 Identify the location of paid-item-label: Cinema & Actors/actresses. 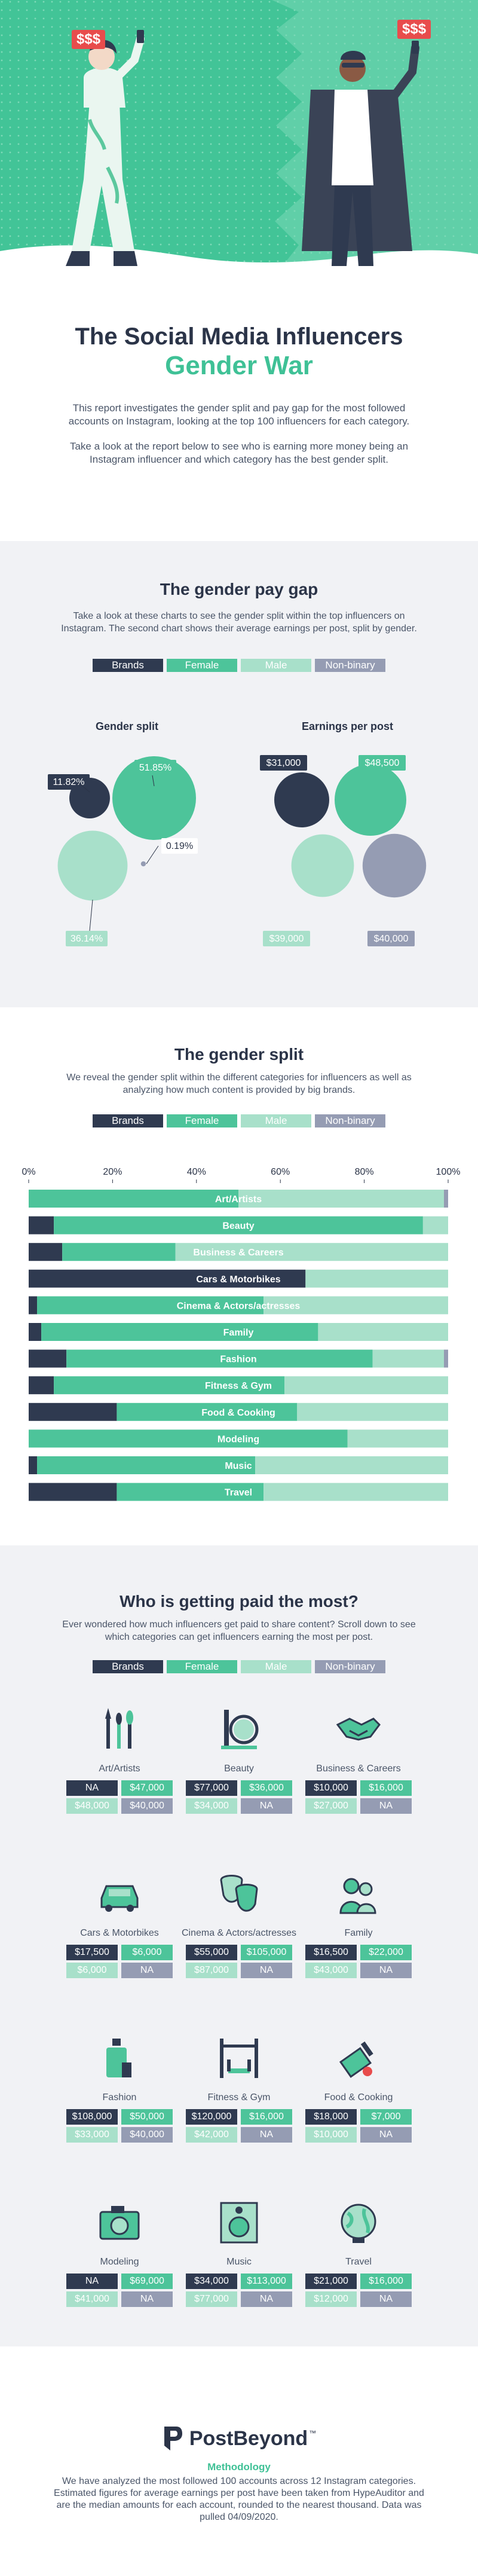
(239, 1933).